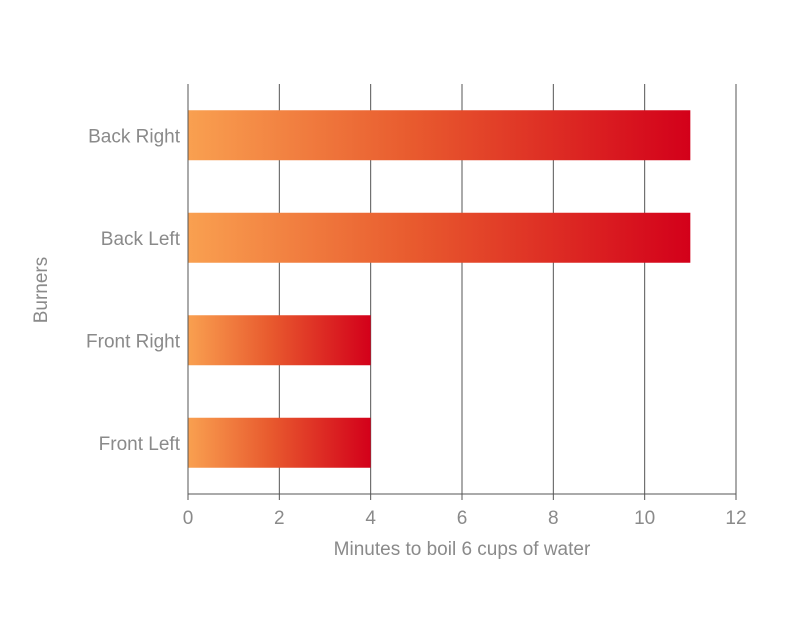 This screenshot has width=792, height=638. What do you see at coordinates (462, 549) in the screenshot?
I see `x-axis-title: Minutes to boil 6 cups of water` at bounding box center [462, 549].